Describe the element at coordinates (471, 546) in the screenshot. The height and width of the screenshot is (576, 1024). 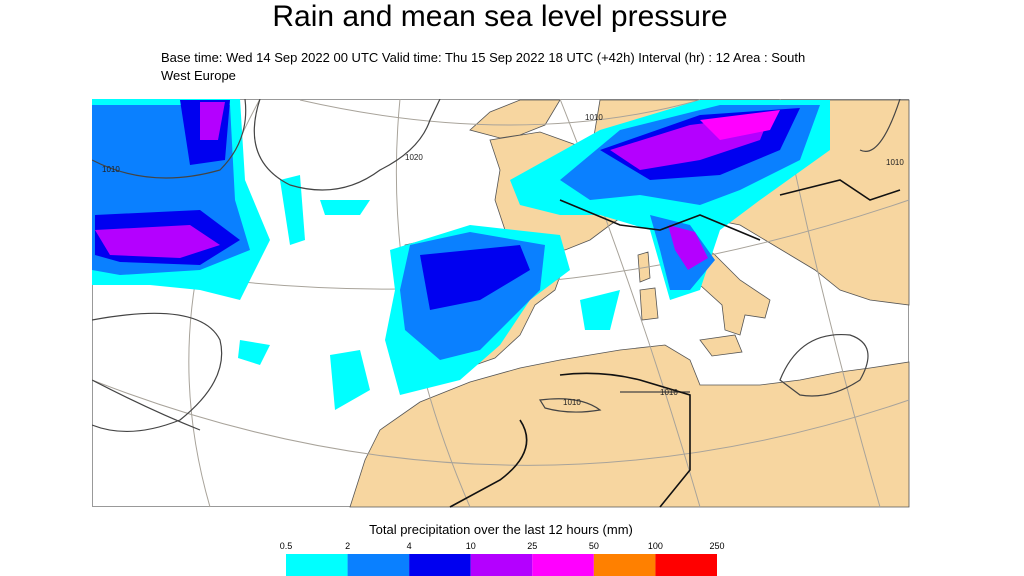
I see `colorbar-tick-label: 10` at that location.